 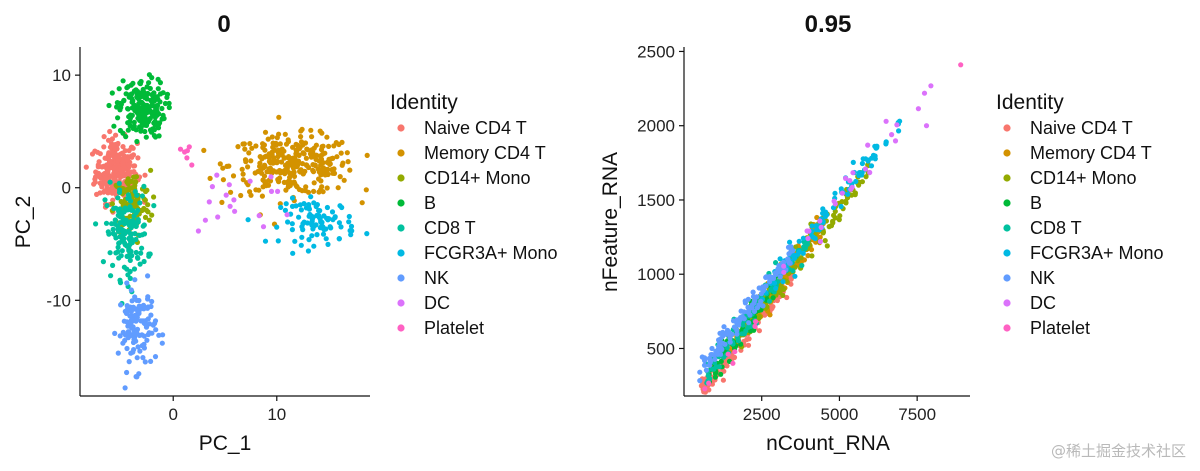 I want to click on pca-x-tick-label: 10, so click(x=276, y=414).